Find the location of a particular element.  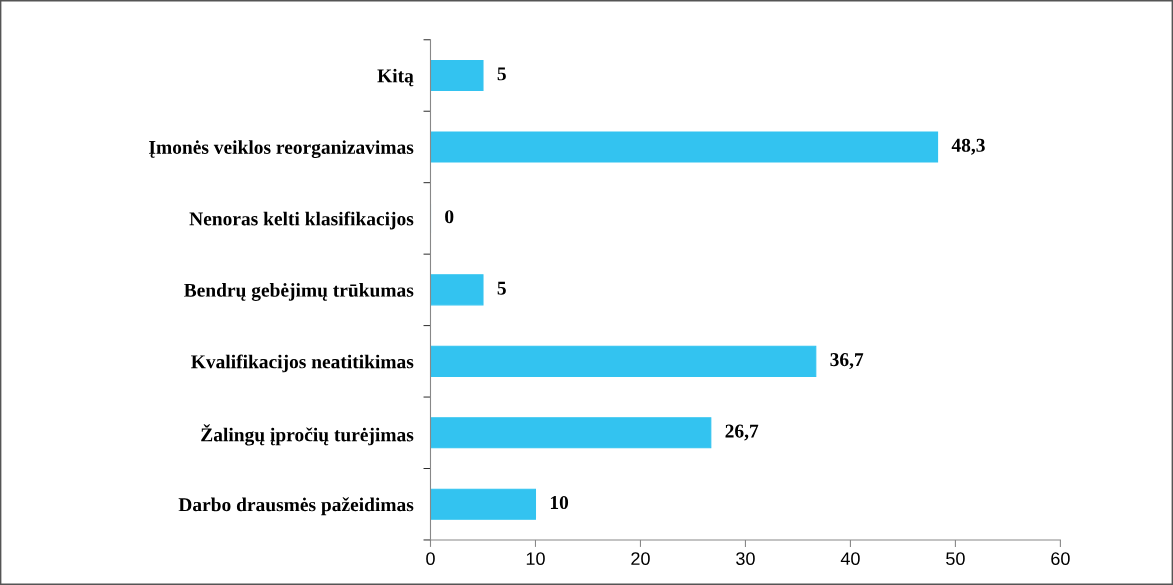

data-label: 48,3 is located at coordinates (968, 146).